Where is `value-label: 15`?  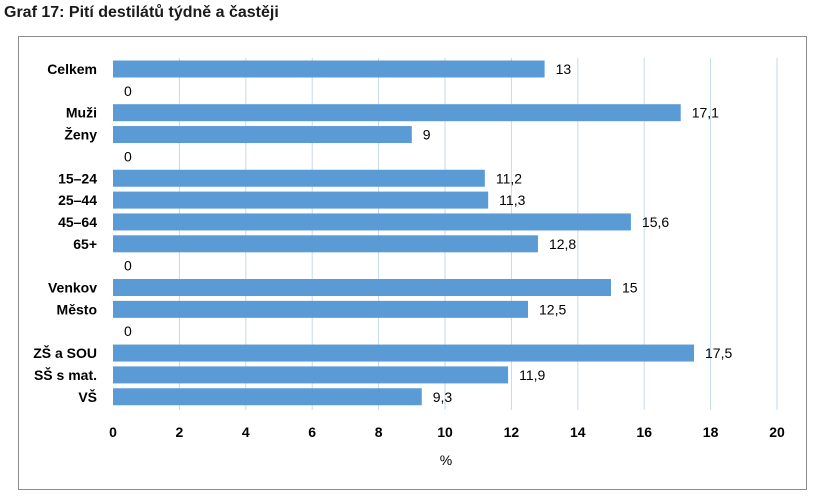 value-label: 15 is located at coordinates (630, 288).